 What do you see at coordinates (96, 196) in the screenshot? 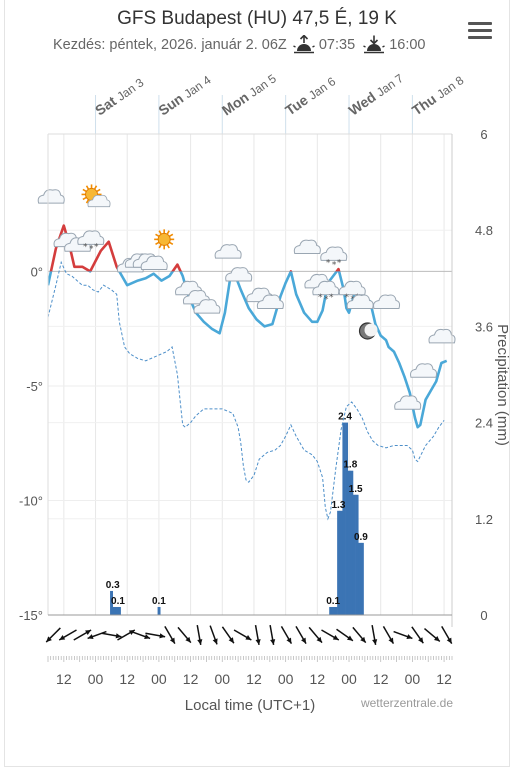
I see `sun-cloud-icon` at bounding box center [96, 196].